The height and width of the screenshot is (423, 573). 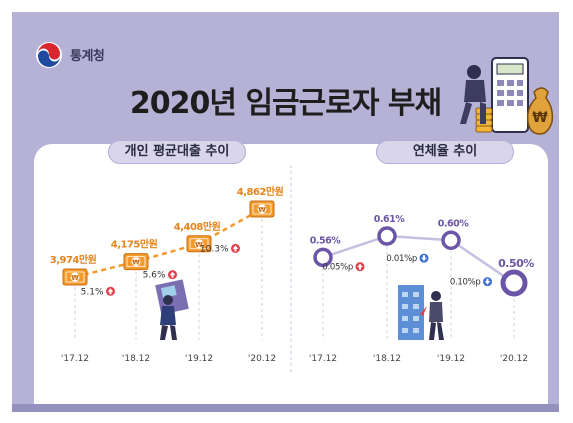 What do you see at coordinates (473, 94) in the screenshot?
I see `sitting-person-icon` at bounding box center [473, 94].